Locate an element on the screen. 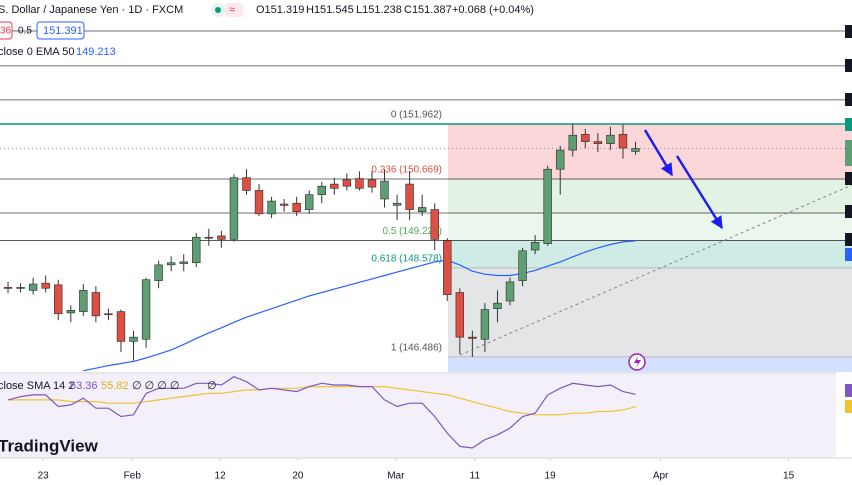 The image size is (852, 485). x-tick-label: 19 is located at coordinates (551, 476).